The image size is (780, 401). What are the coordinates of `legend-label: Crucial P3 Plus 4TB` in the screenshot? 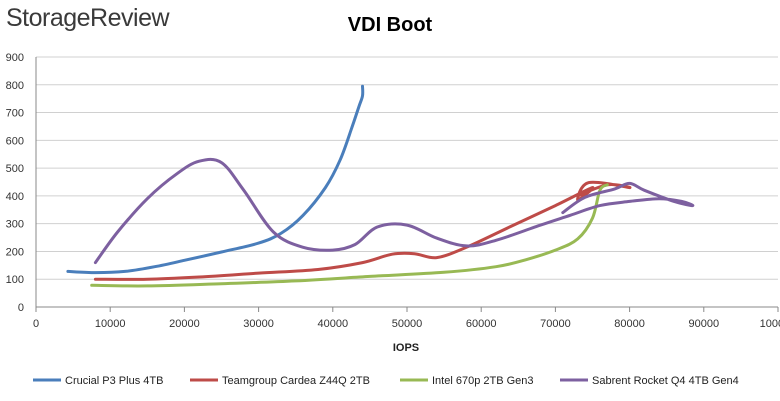 It's located at (114, 381).